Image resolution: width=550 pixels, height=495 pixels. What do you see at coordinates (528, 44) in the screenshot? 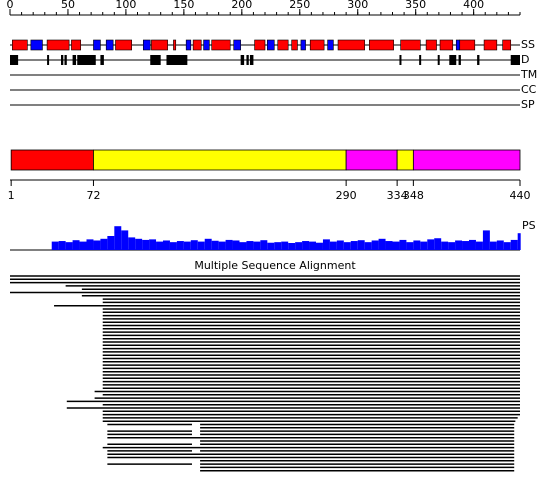
I see `track-label: SS` at bounding box center [528, 44].